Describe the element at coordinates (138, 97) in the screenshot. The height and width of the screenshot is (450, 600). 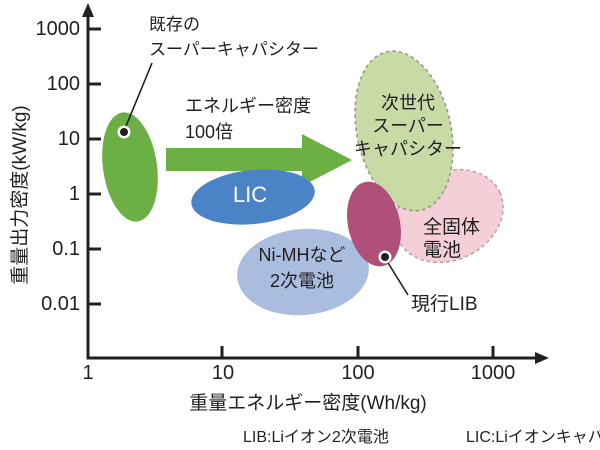
I see `existing-supercap-leader-line` at that location.